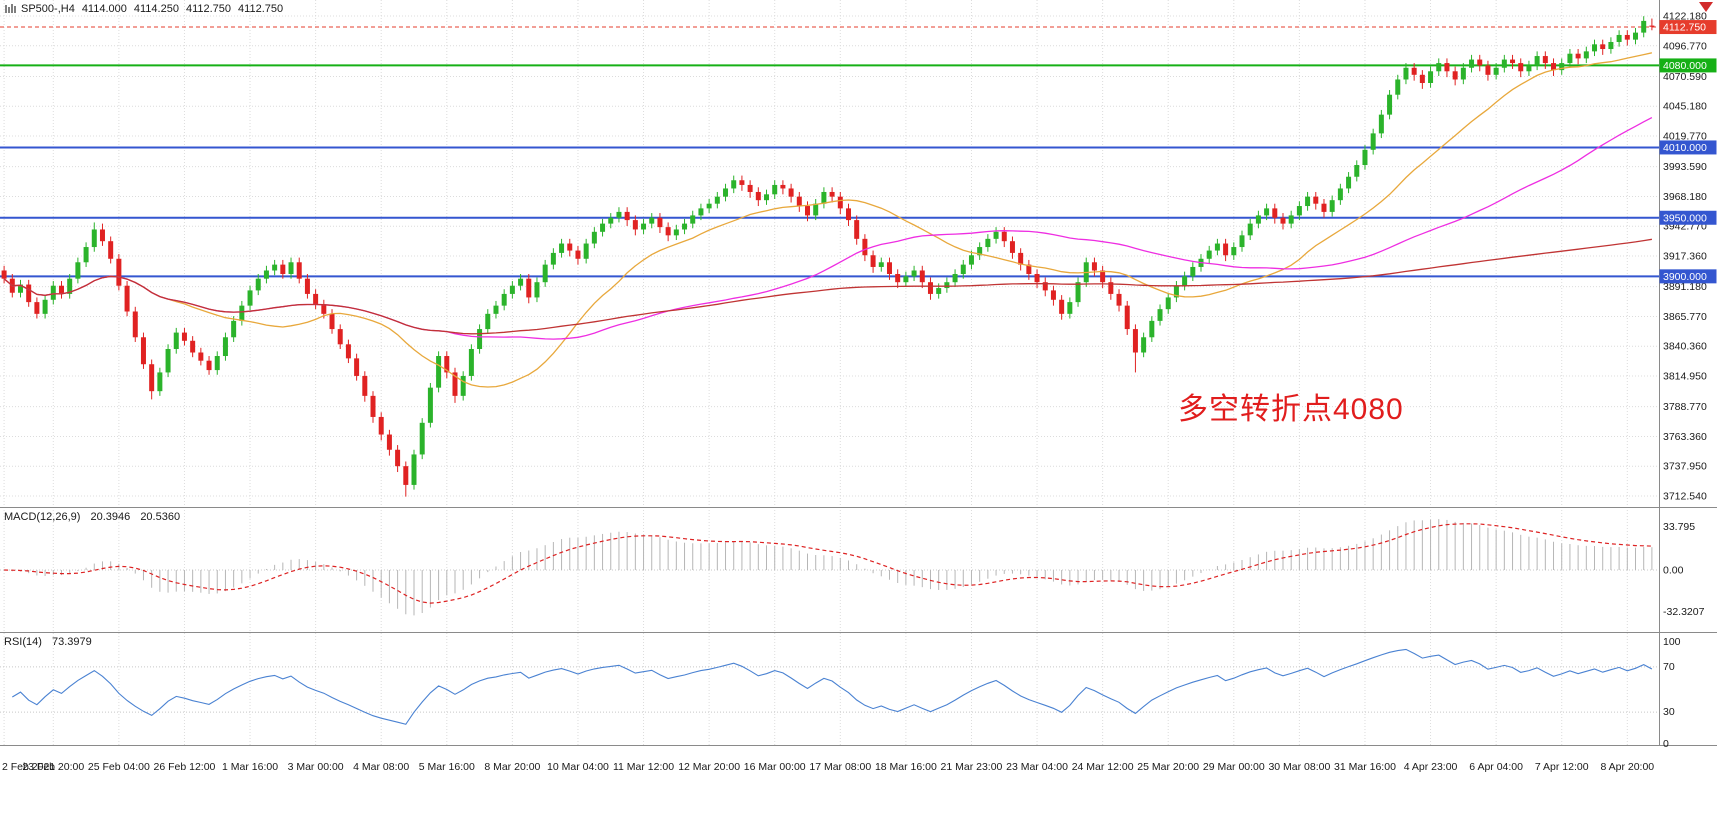  What do you see at coordinates (156, 9) in the screenshot?
I see `ohlc-high: 4114.250` at bounding box center [156, 9].